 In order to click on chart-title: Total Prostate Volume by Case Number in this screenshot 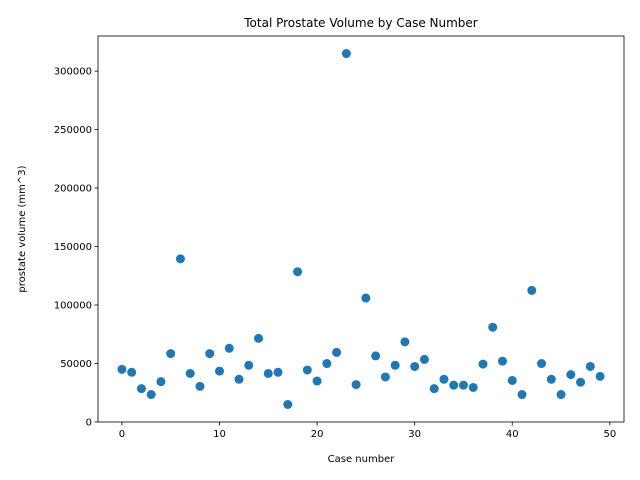, I will do `click(360, 23)`.